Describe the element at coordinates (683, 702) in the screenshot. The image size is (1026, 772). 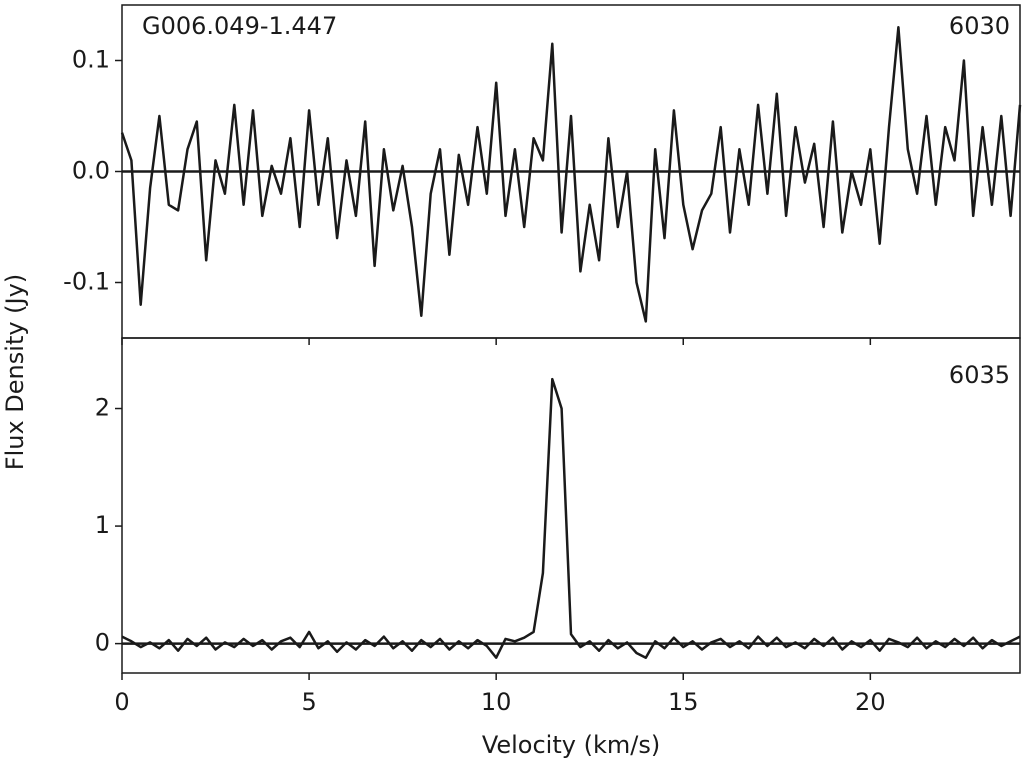
I see `x-tick-label: 15` at that location.